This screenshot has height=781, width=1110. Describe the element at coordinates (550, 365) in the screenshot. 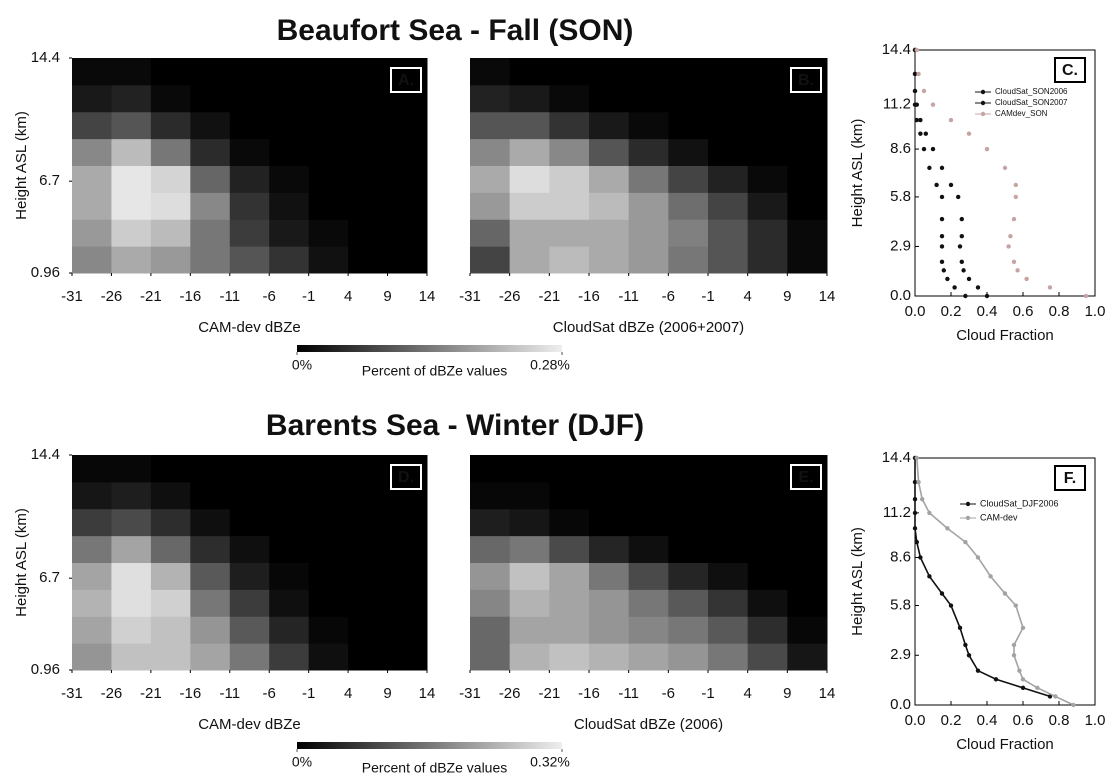

I see `colorbar-tick-label: 0.28%` at that location.